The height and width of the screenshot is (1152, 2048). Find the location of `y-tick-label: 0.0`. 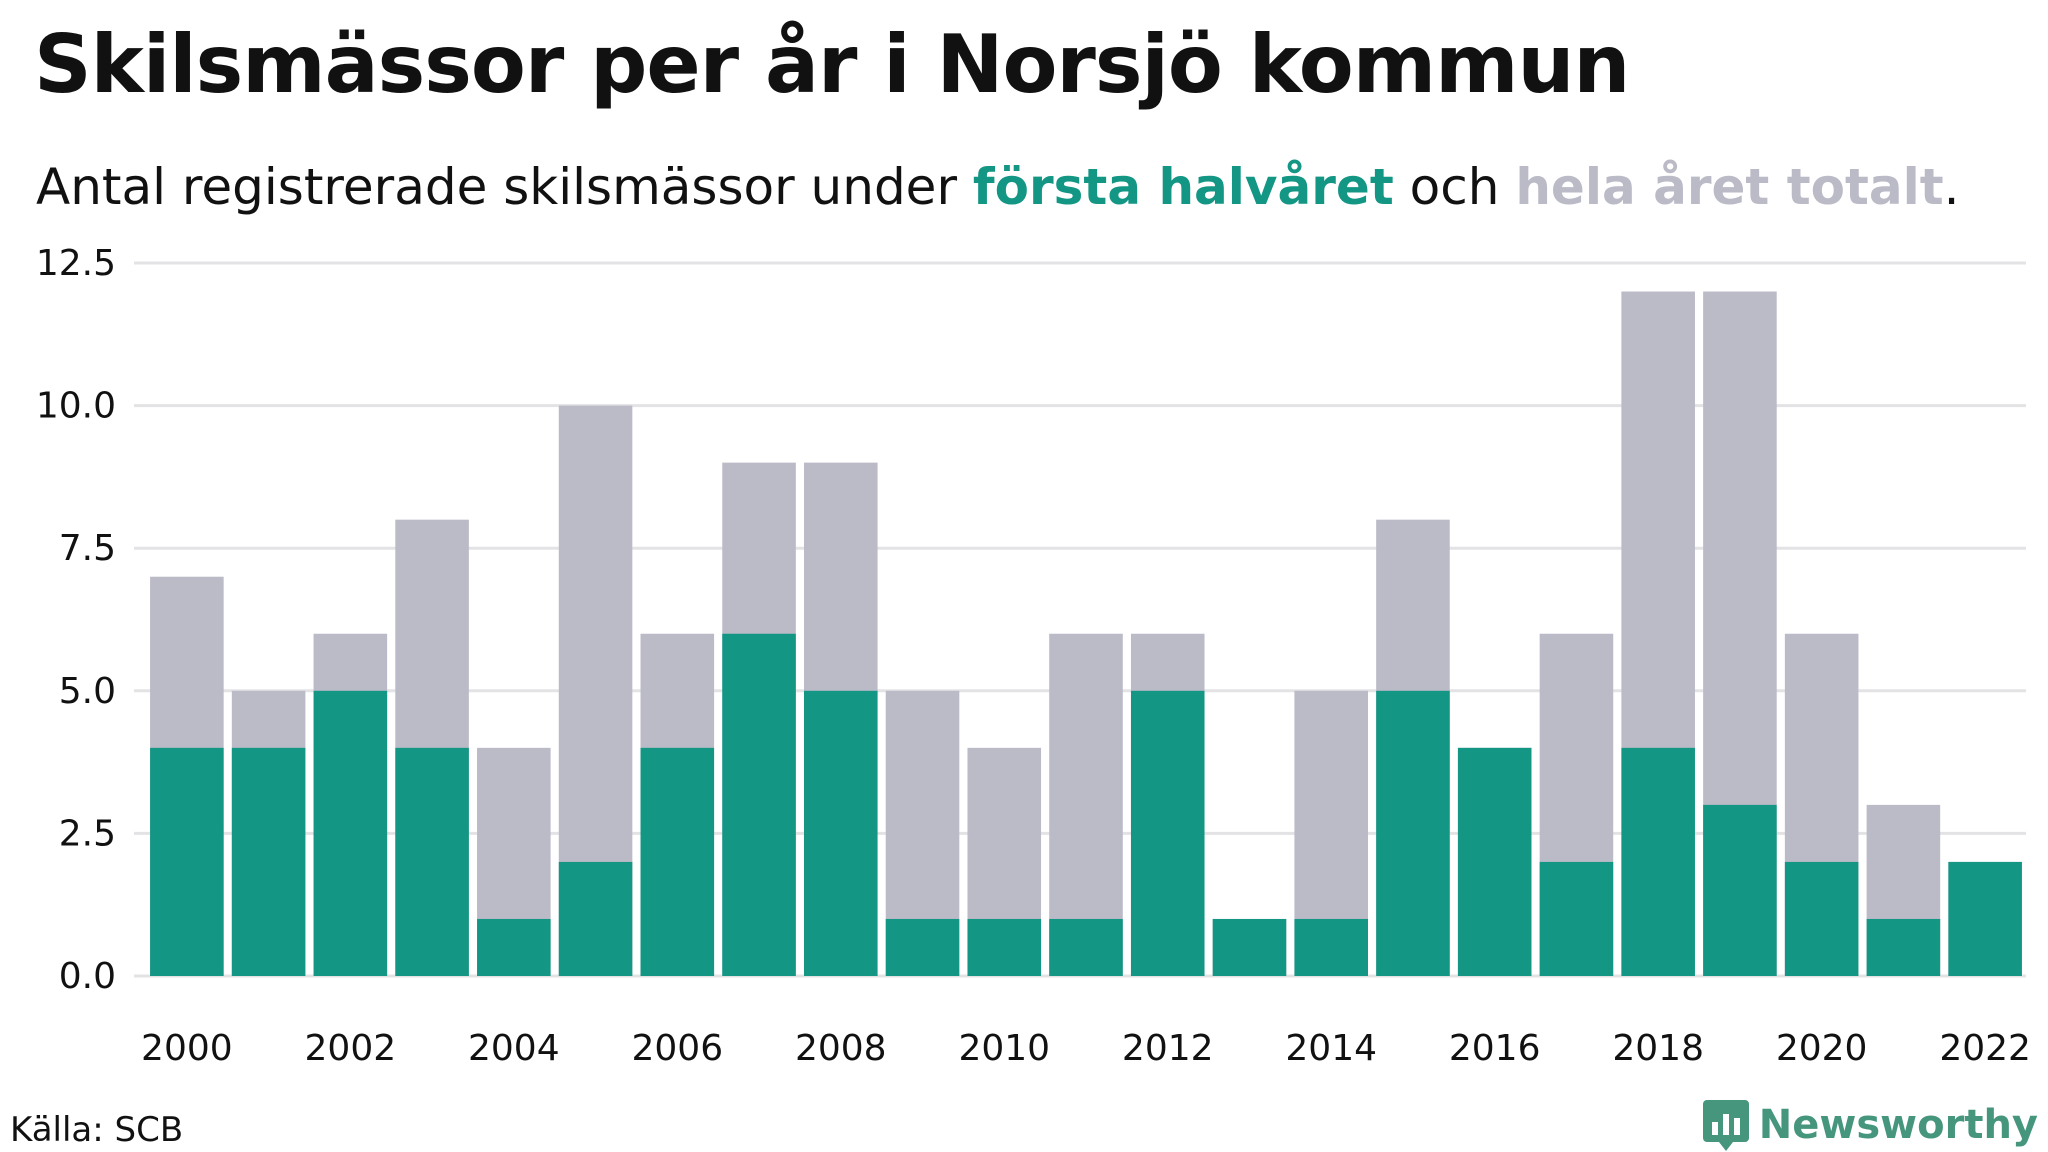

y-tick-label: 0.0 is located at coordinates (87, 976).